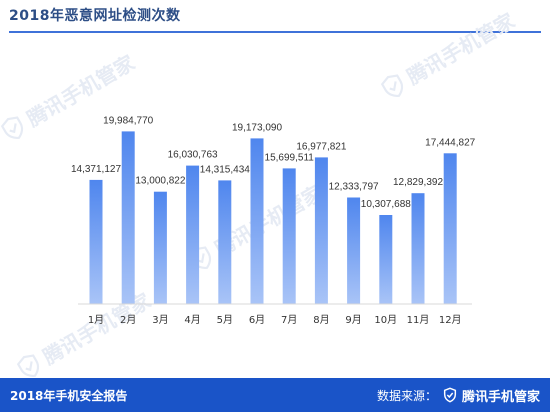 The image size is (550, 412). Describe the element at coordinates (321, 146) in the screenshot. I see `bar-value-label: 16,977,821` at that location.